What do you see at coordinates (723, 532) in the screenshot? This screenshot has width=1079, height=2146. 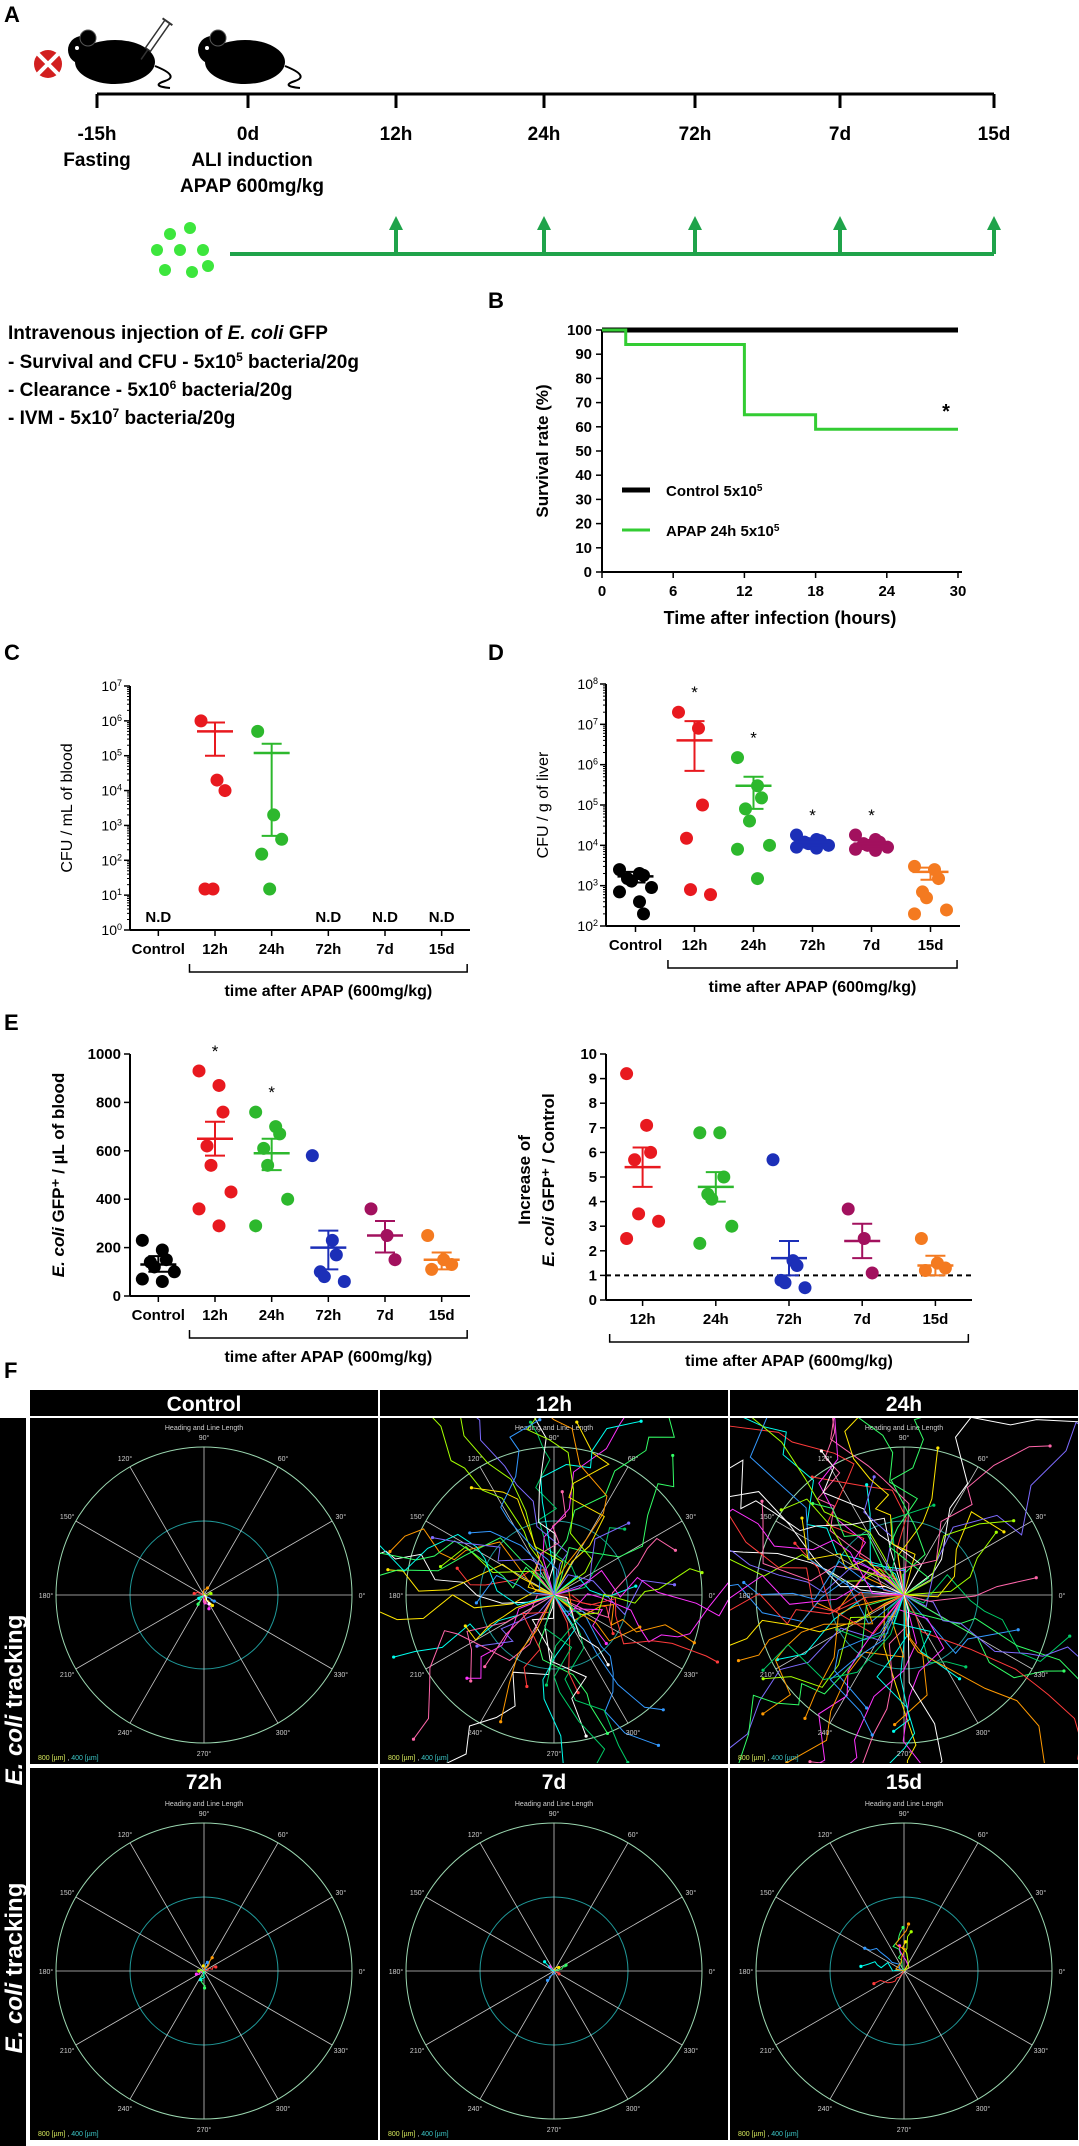 I see `b-legend-label: APAP 24h 5x105` at bounding box center [723, 532].